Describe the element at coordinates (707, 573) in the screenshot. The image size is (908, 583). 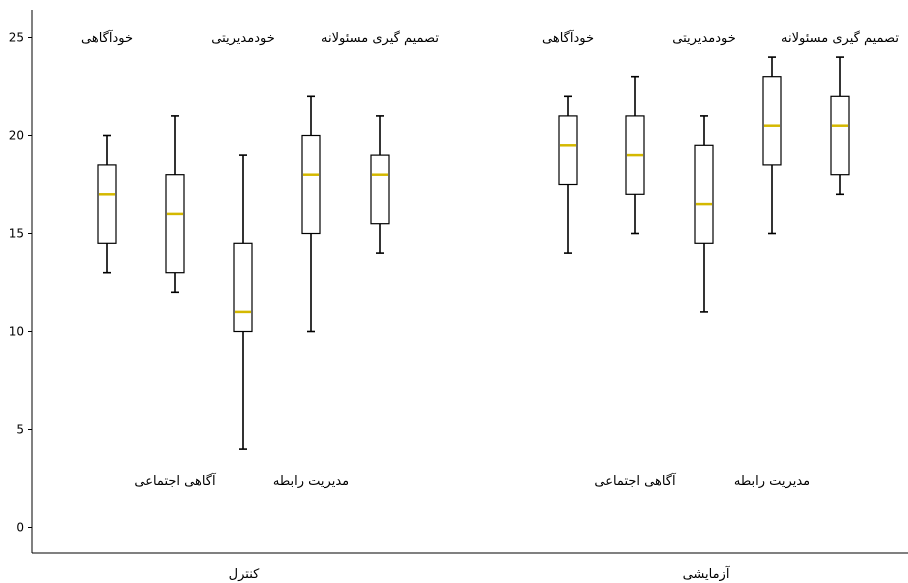
I see `group-label: آزمایشی` at that location.